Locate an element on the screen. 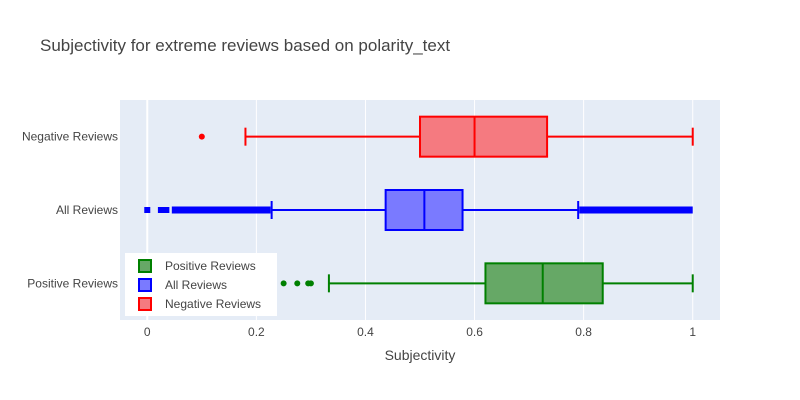  outlier-band-high is located at coordinates (636, 210).